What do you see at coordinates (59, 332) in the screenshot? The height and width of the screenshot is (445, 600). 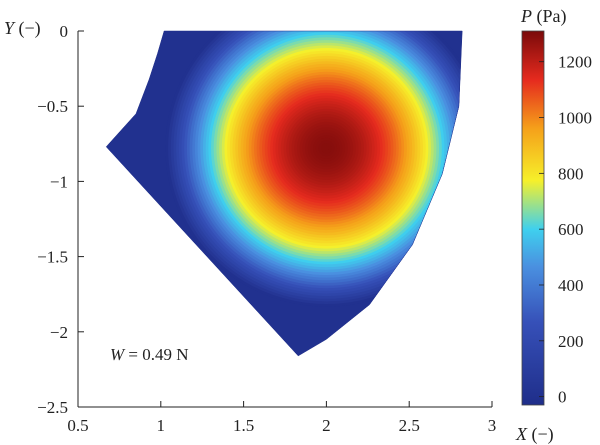 I see `y-tick-label: −2` at bounding box center [59, 332].